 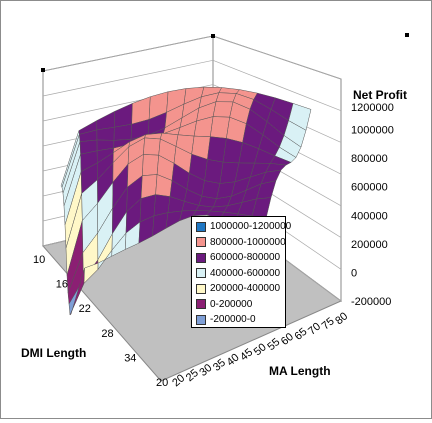 I want to click on y-tick-label: 16, so click(x=62, y=285).